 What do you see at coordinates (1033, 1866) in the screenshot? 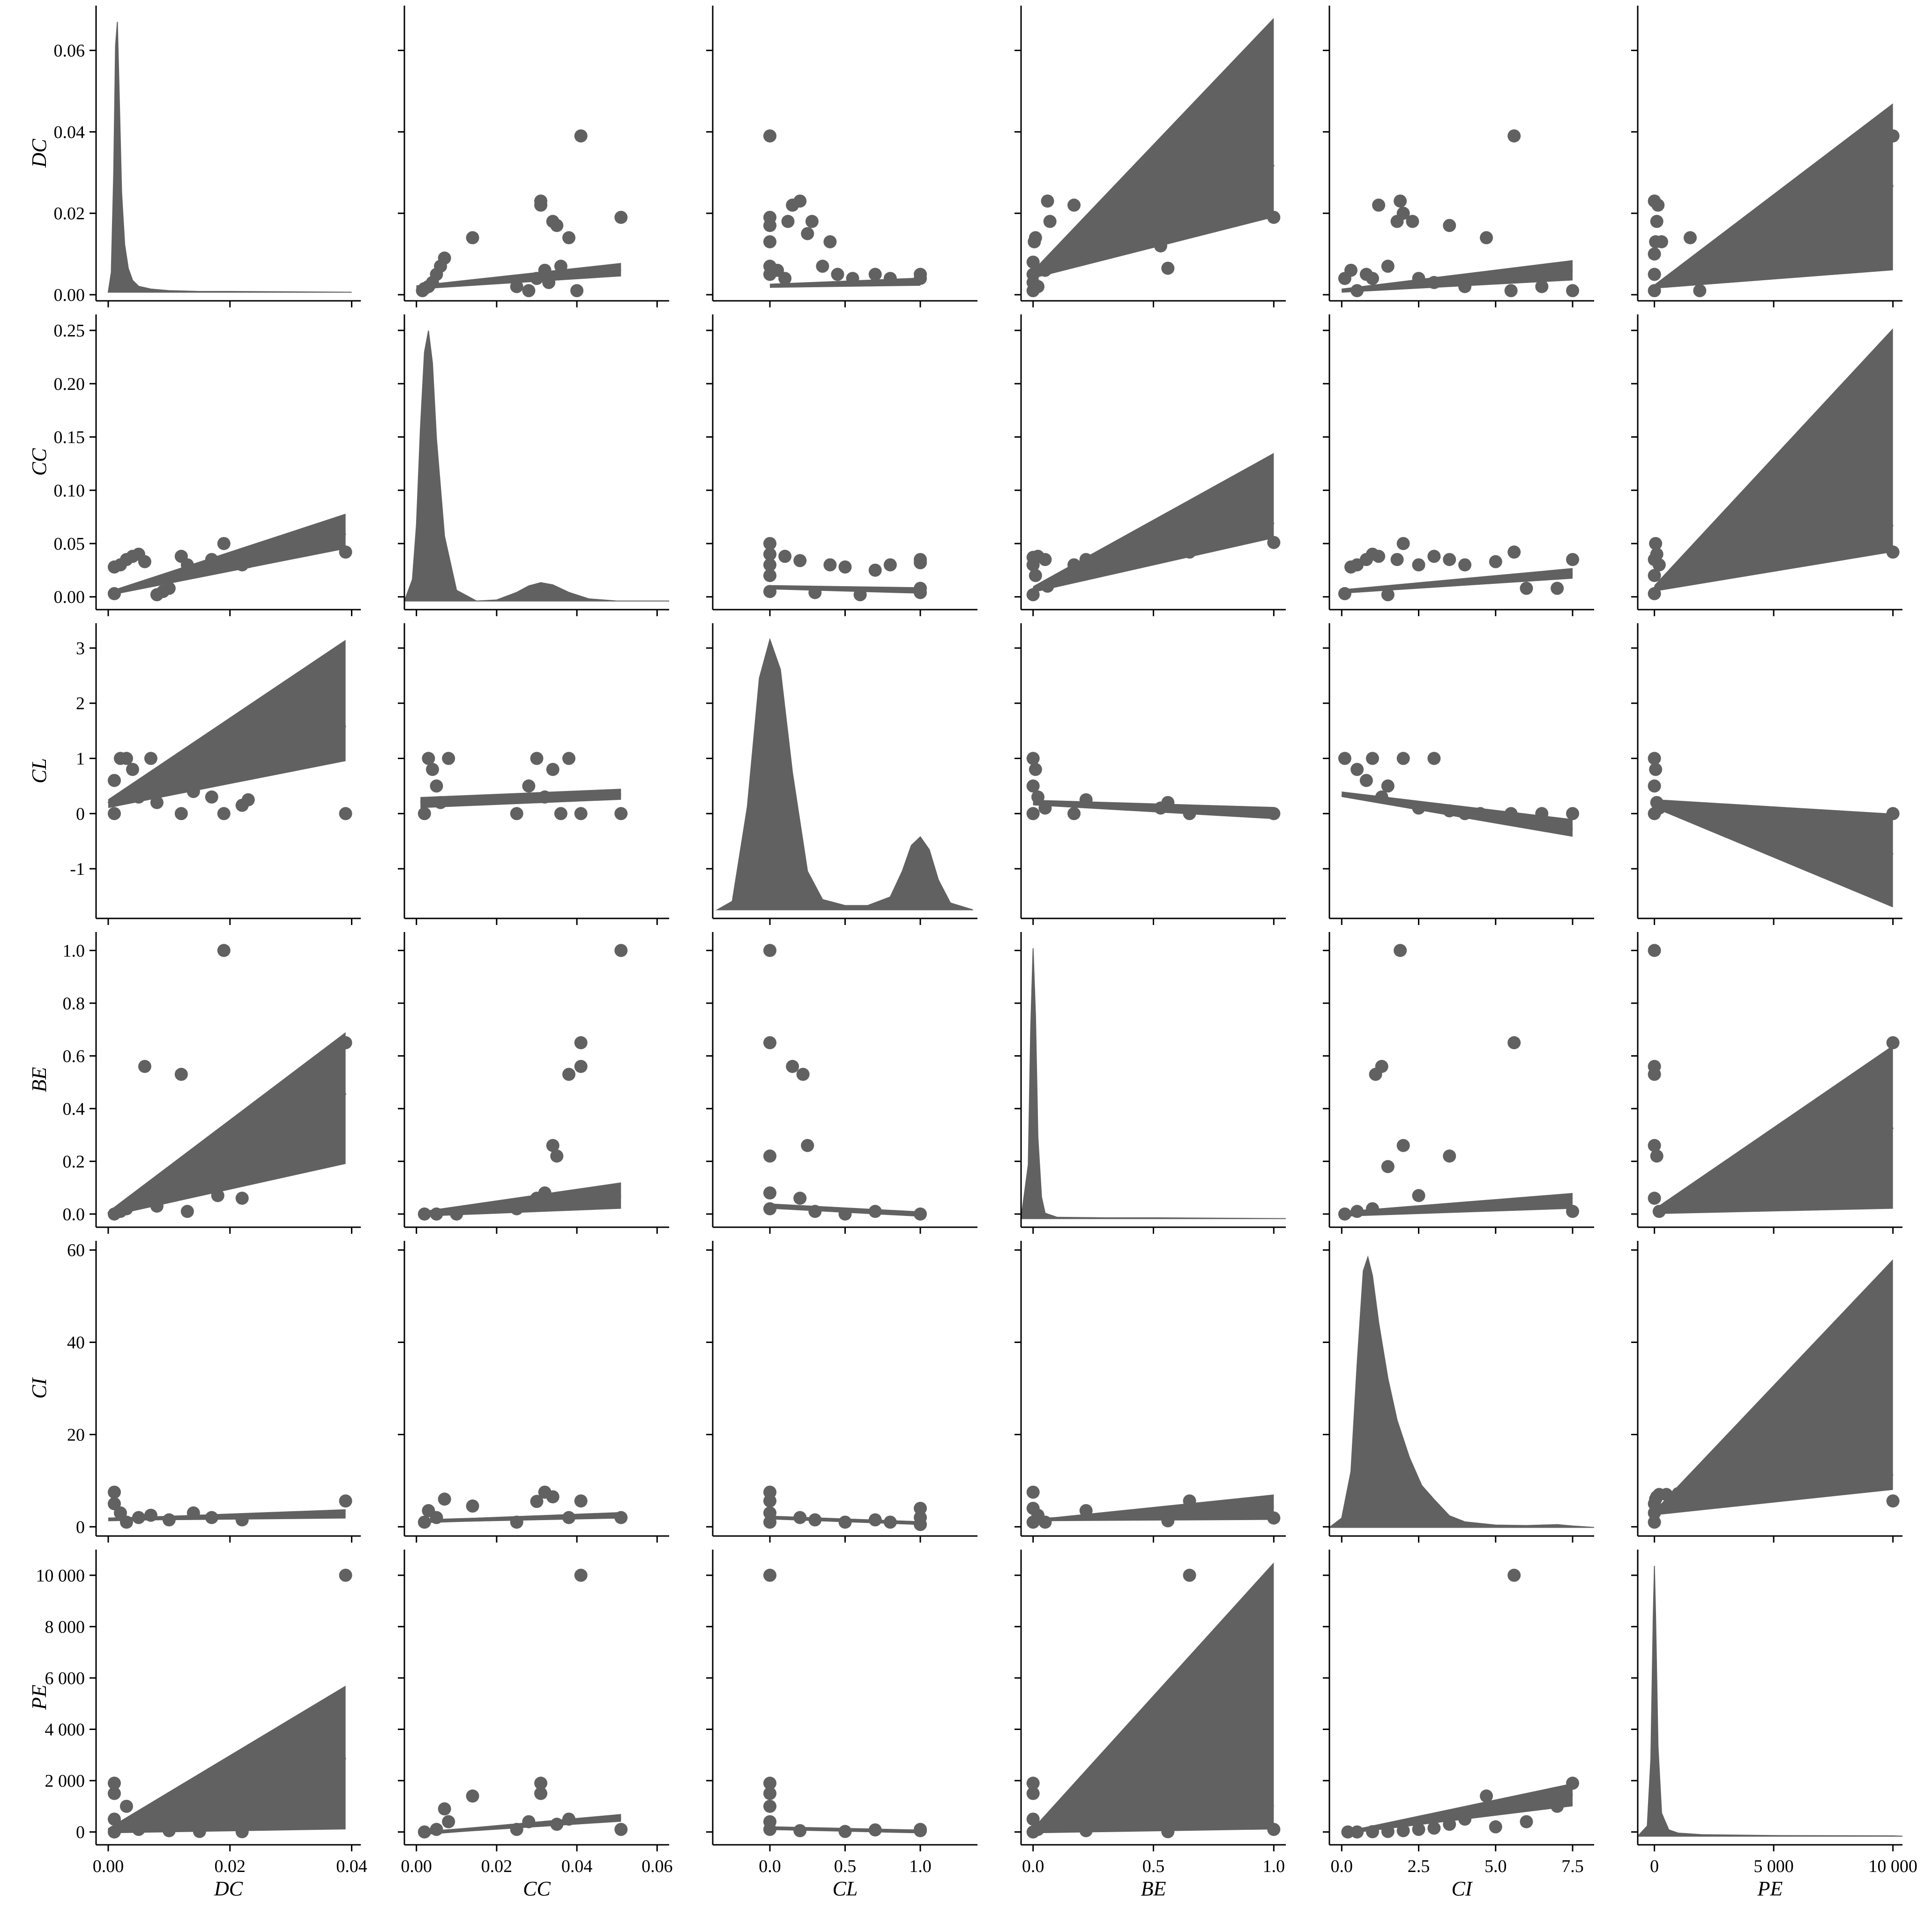
I see `x-tick-label: 0.0` at bounding box center [1033, 1866].